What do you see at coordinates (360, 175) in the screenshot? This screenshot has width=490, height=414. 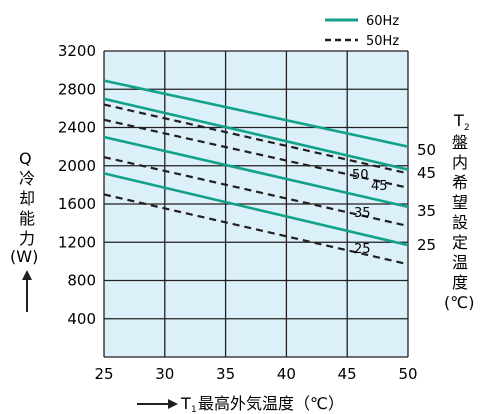 I see `inline-label-50: 50` at bounding box center [360, 175].